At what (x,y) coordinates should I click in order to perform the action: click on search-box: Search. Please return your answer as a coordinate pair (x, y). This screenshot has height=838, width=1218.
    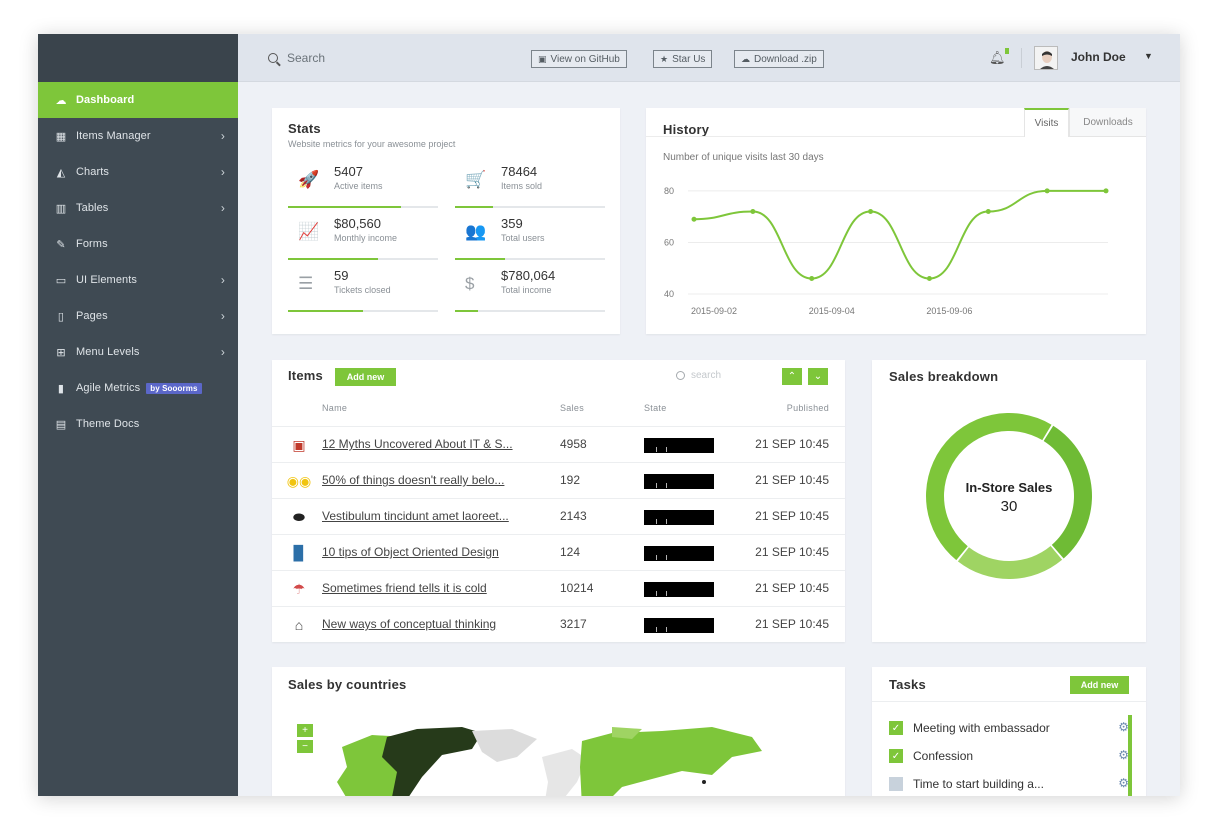
    Looking at the image, I should click on (296, 58).